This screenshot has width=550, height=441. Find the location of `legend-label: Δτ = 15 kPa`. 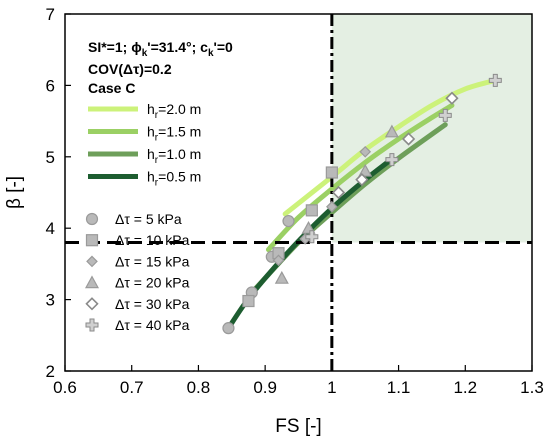

legend-label: Δτ = 15 kPa is located at coordinates (152, 261).